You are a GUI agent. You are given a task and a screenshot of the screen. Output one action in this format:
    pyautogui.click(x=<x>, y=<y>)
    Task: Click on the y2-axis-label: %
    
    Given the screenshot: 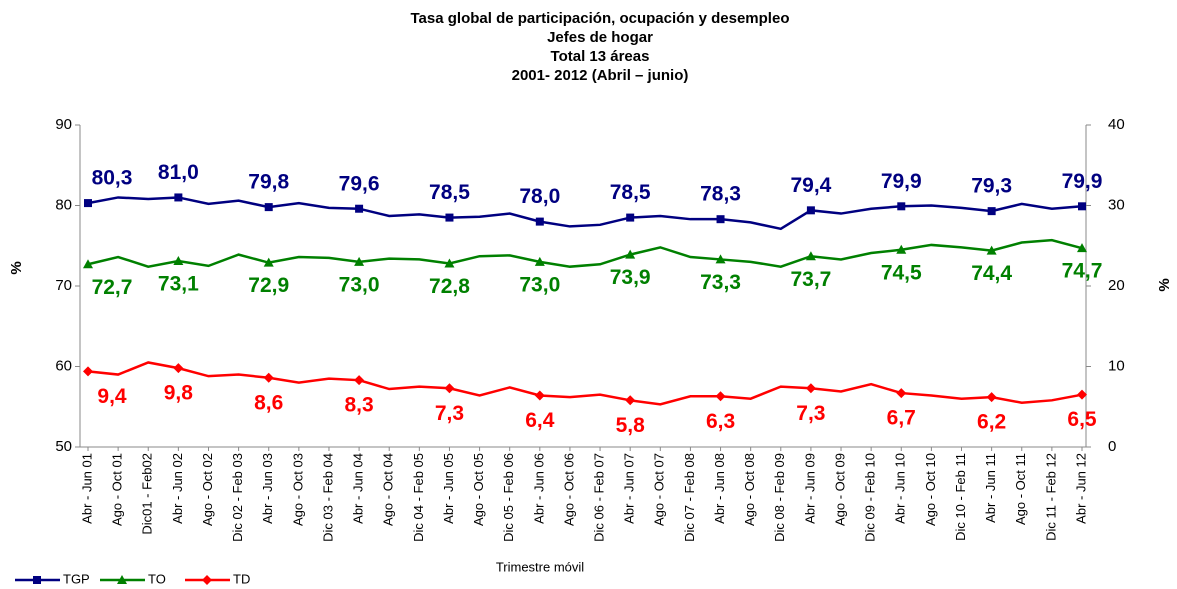 What is the action you would take?
    pyautogui.click(x=1164, y=284)
    